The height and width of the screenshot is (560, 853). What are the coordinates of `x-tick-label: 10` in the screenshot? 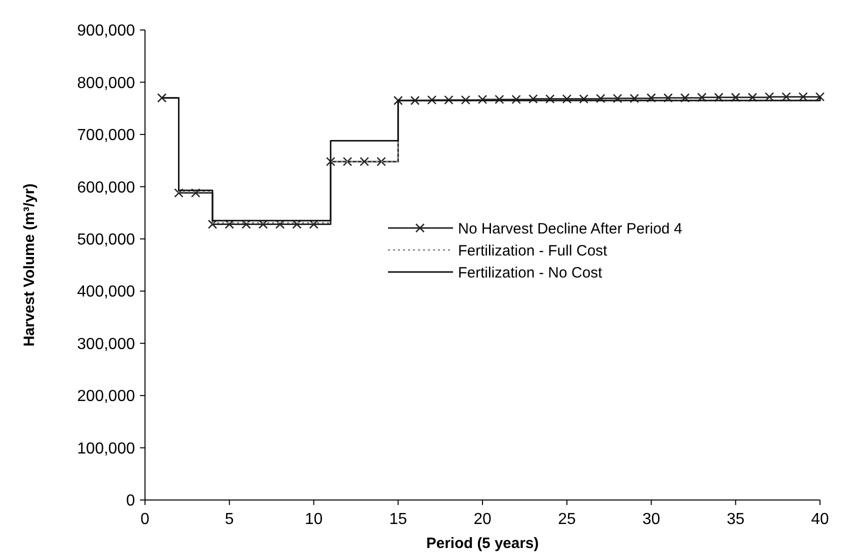 It's located at (313, 519).